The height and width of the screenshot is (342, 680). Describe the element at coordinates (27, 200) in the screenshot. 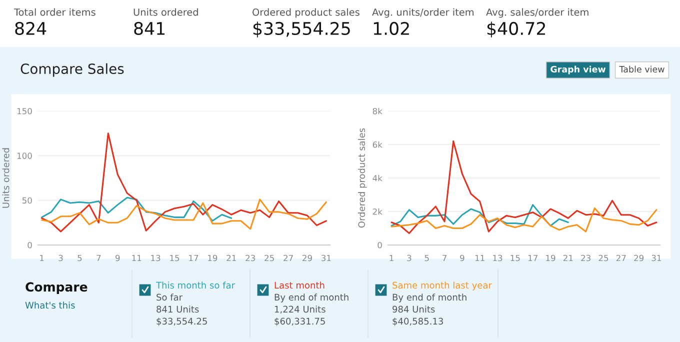

I see `y-tick-label: 50` at that location.